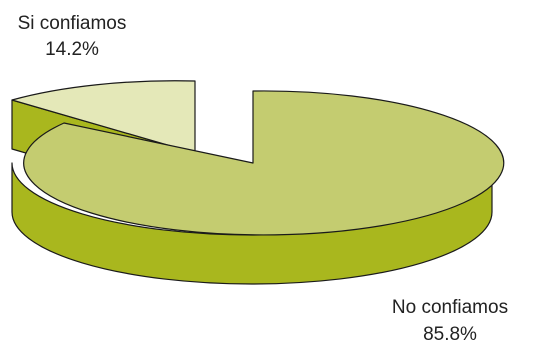  I want to click on si-confiamos-value: 14.2%, so click(72, 49).